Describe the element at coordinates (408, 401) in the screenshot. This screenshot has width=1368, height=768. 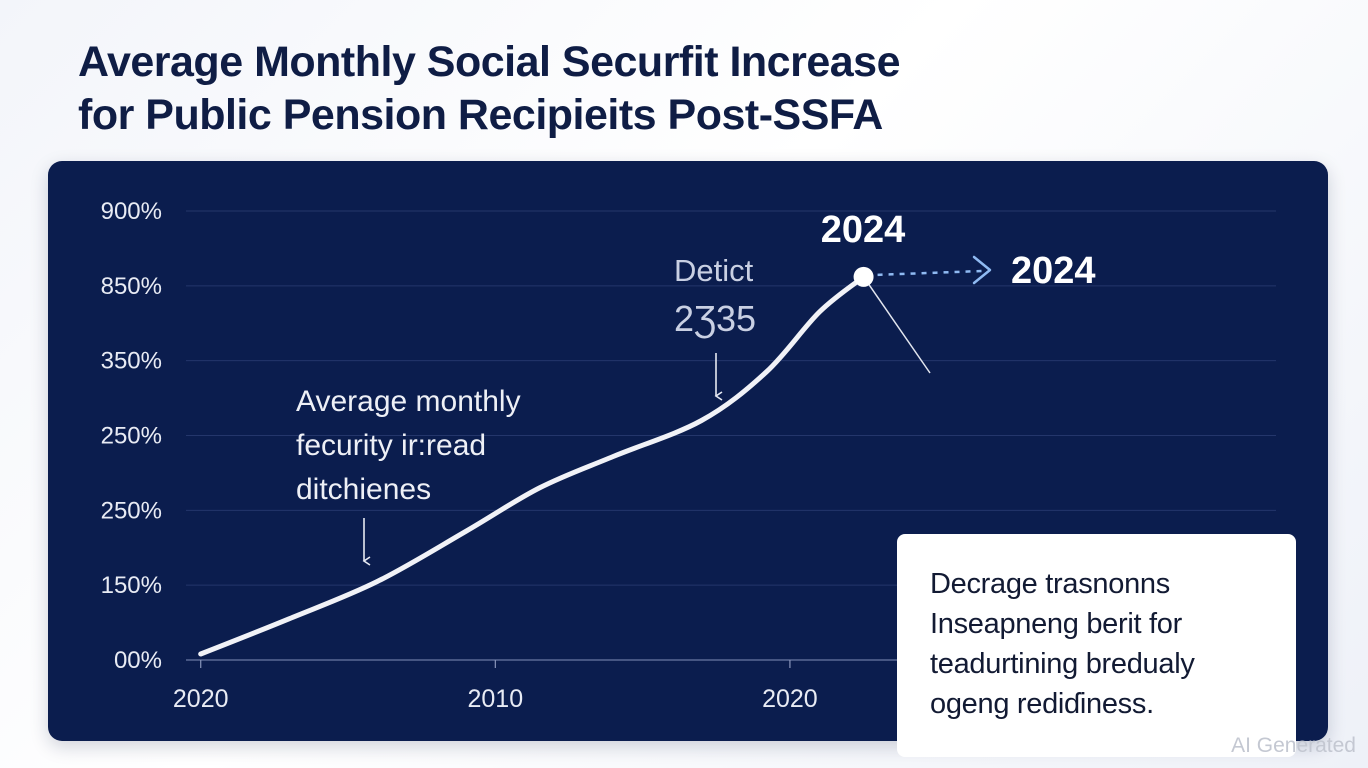
I see `left-note-line-1: Average monthly` at that location.